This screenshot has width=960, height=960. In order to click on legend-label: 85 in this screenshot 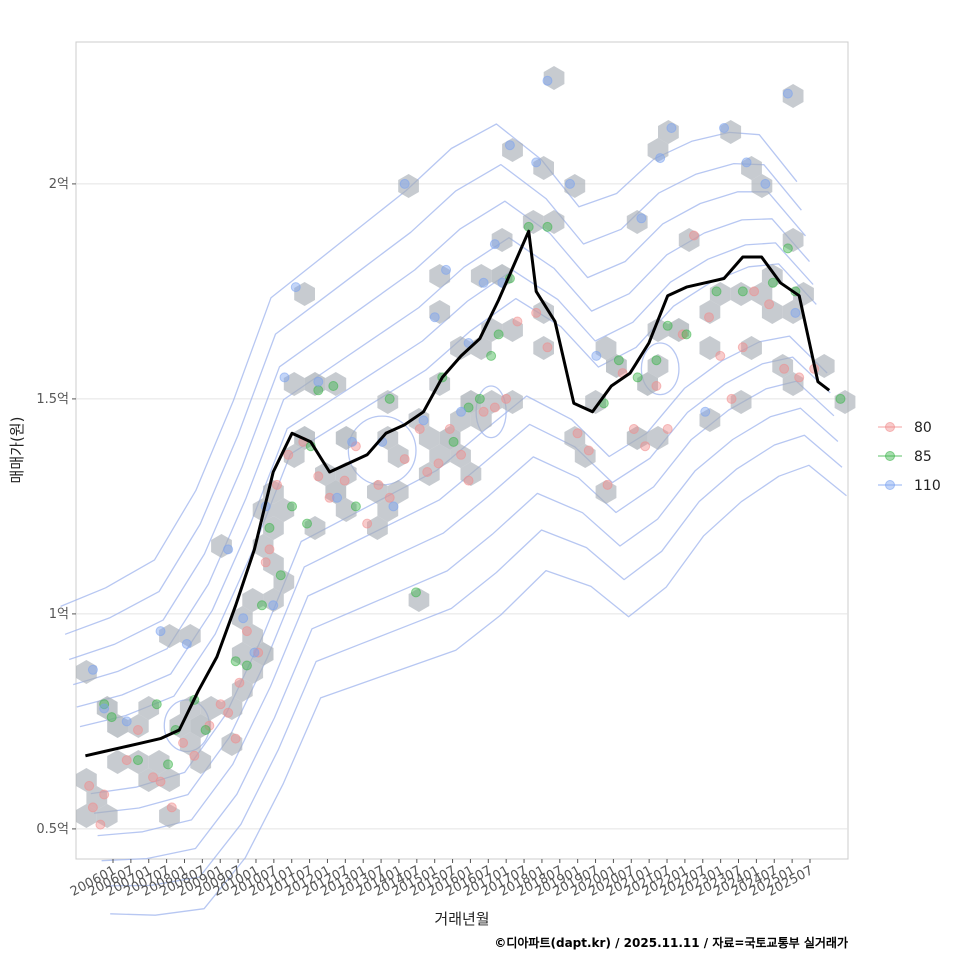, I will do `click(923, 457)`.